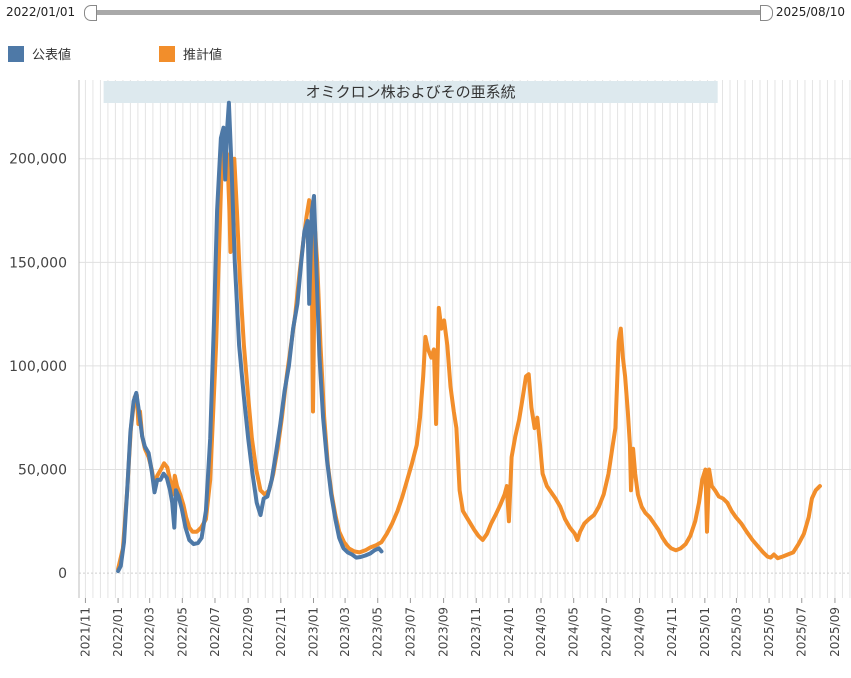 Image resolution: width=851 pixels, height=678 pixels. Describe the element at coordinates (42, 471) in the screenshot. I see `y-tick-label: 50,000` at that location.